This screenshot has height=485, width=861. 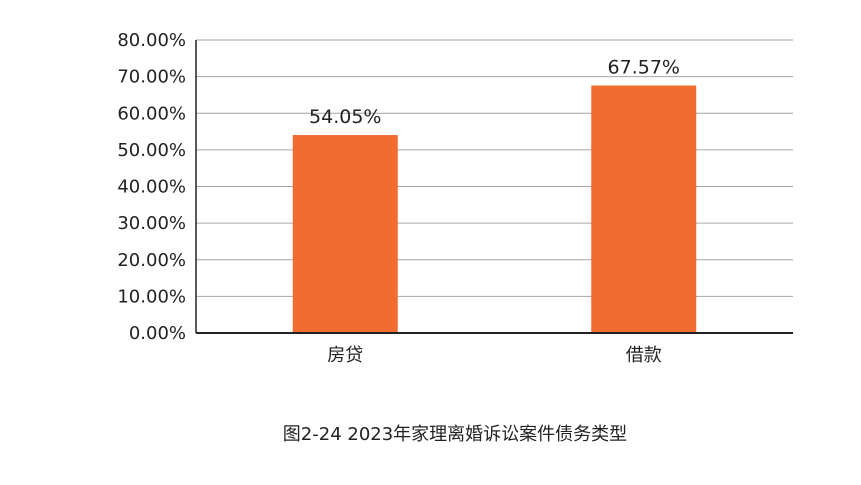 I want to click on y-tick-label: 20.00%, so click(x=151, y=260).